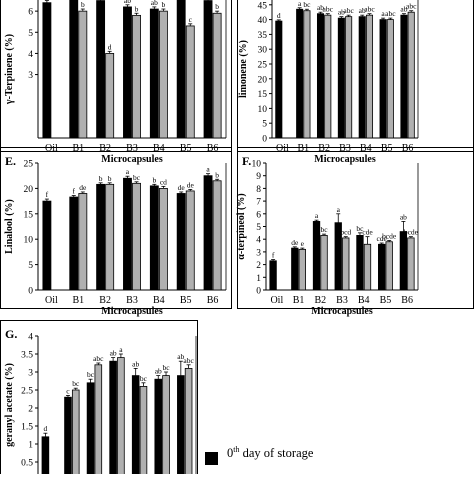  I want to click on panel-2-x-tick-label: Oil, so click(282, 148).